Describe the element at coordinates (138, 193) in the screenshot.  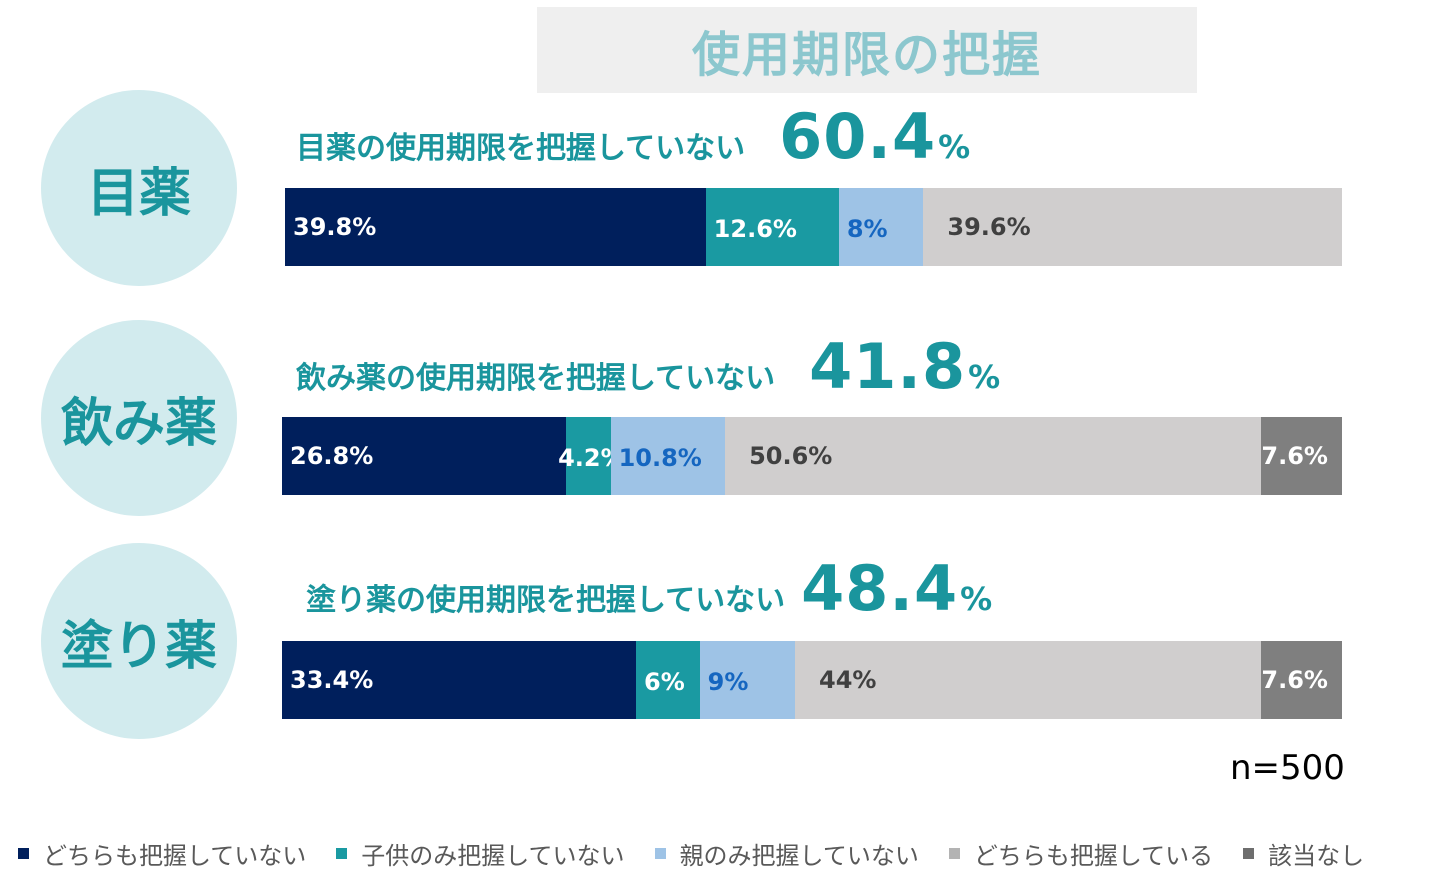
I see `category-label: 目薬` at that location.